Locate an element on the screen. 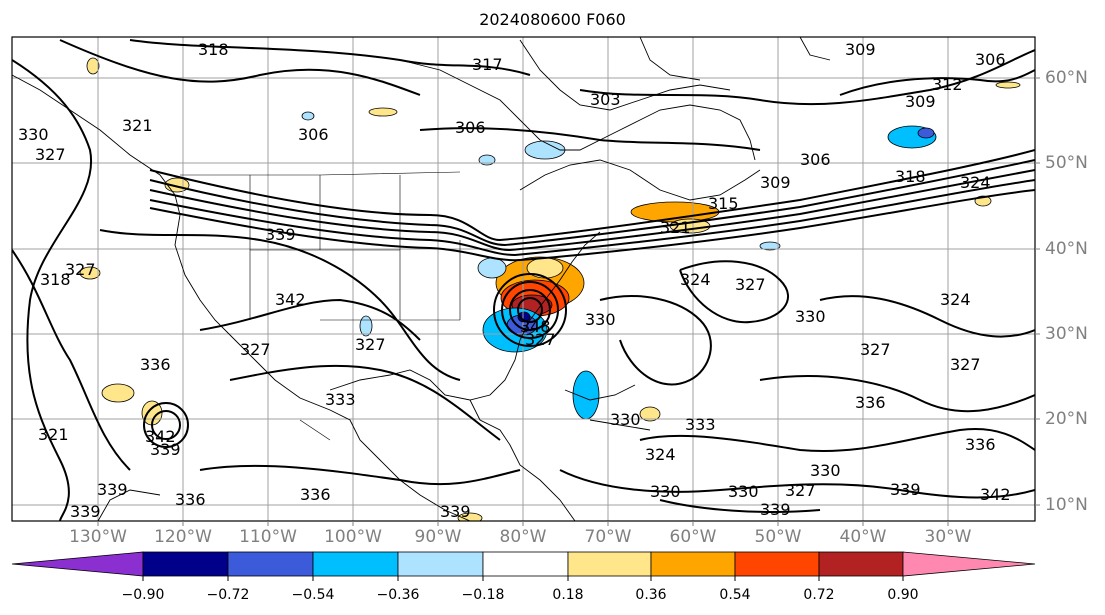 The width and height of the screenshot is (1105, 615). colorbar-tick-label: −0.18 is located at coordinates (483, 595).